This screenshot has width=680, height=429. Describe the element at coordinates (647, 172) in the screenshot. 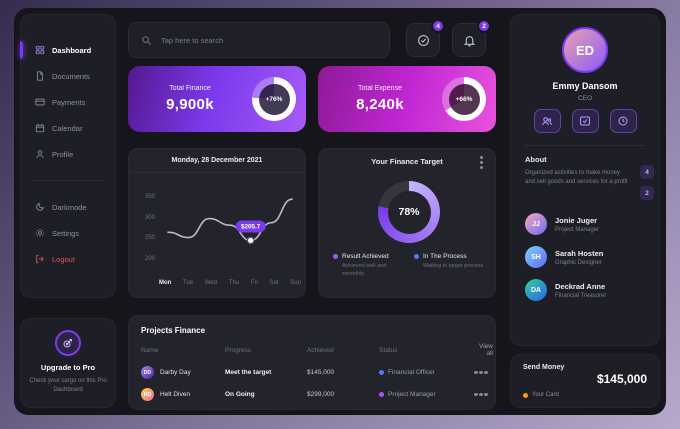

I see `side-badge: 4` at that location.